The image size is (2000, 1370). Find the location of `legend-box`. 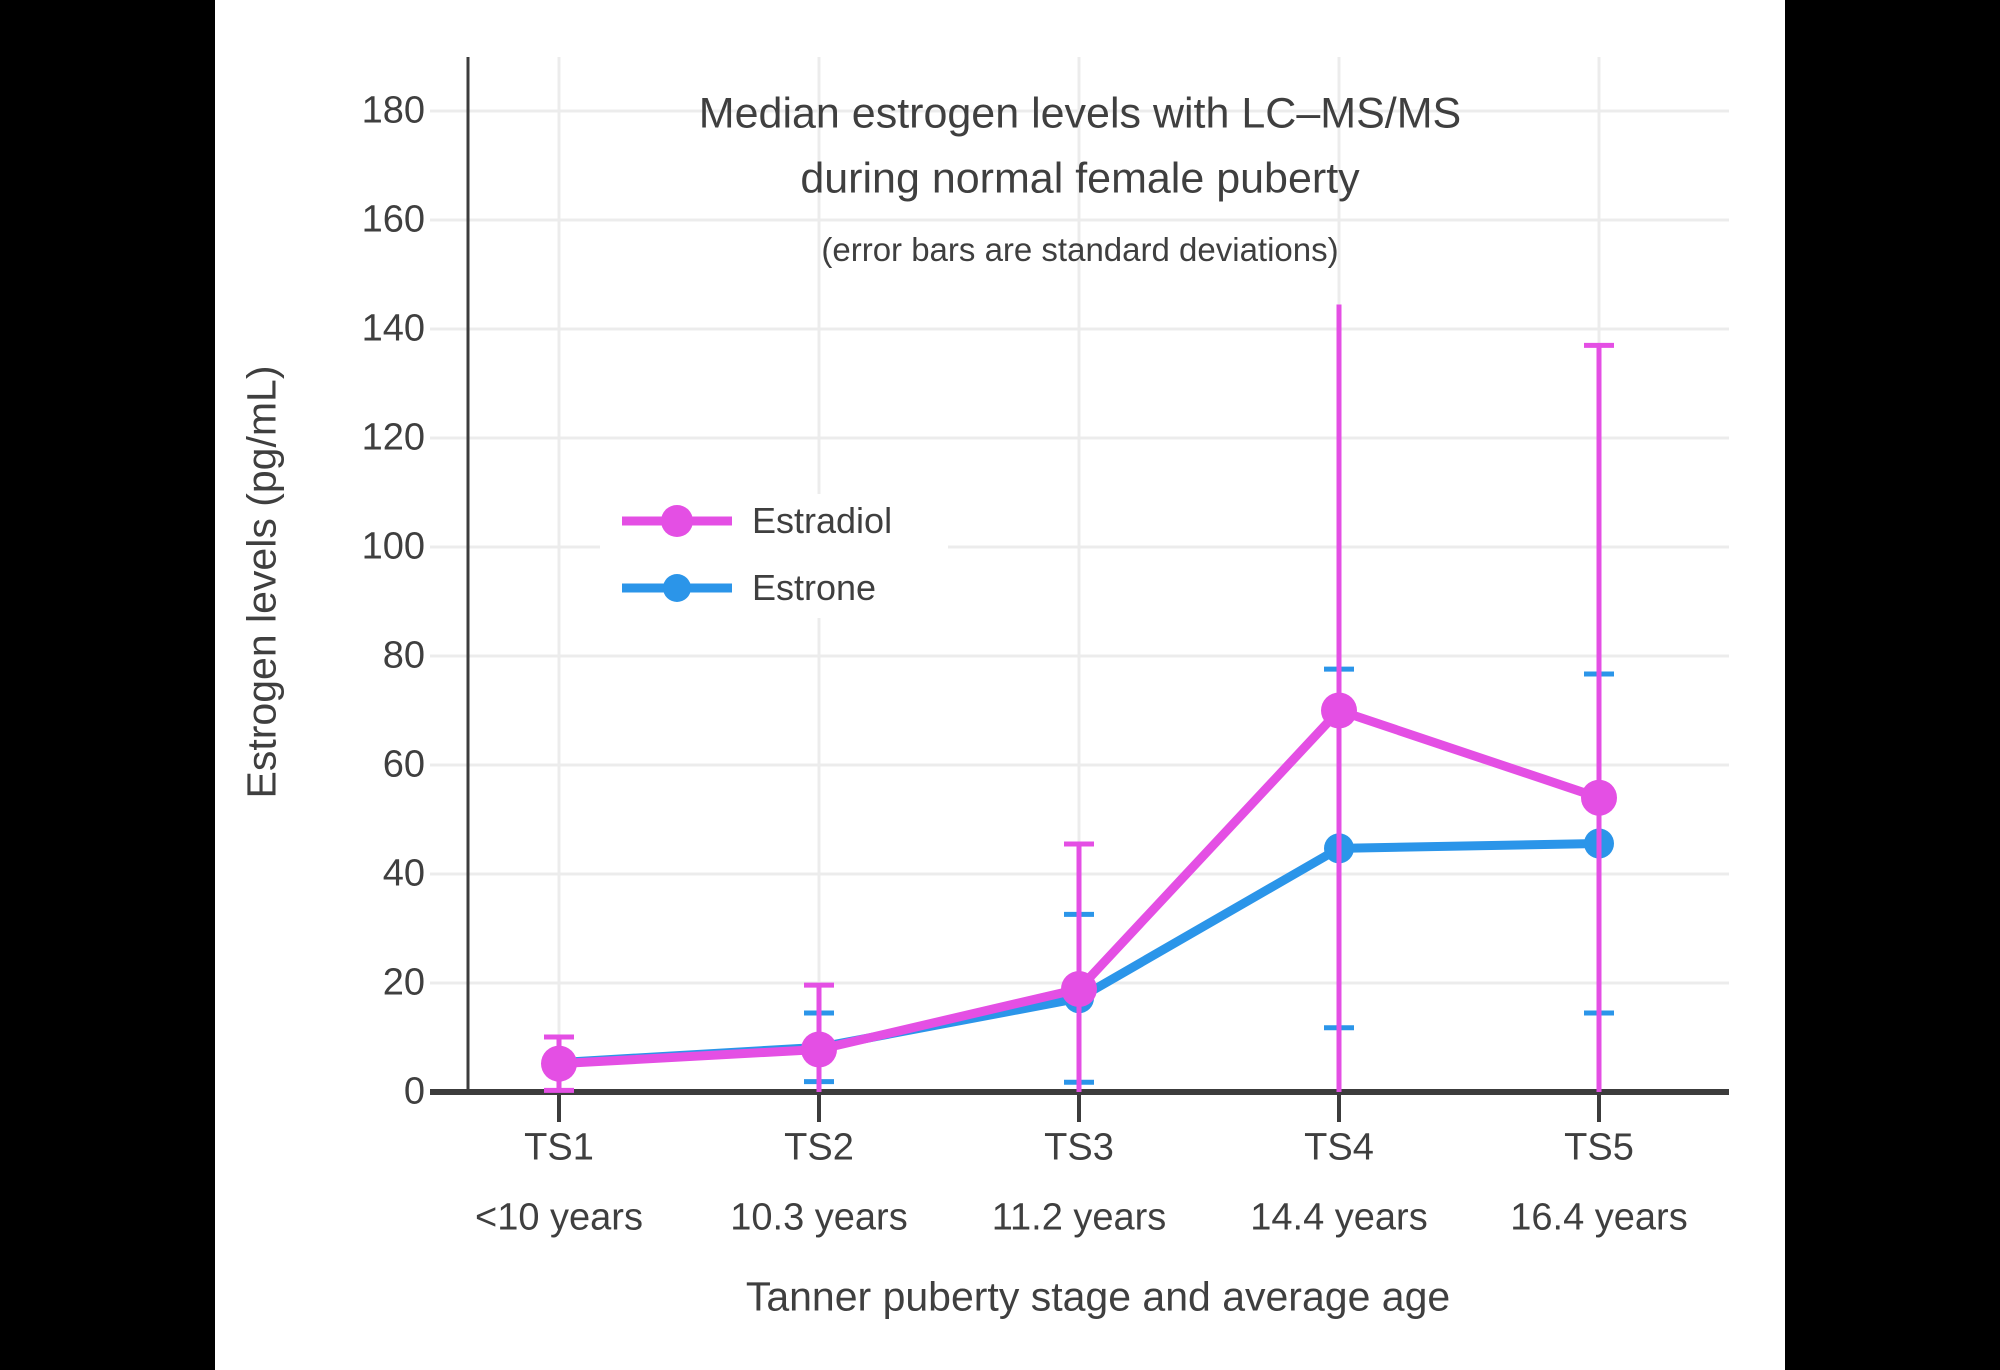

legend-box is located at coordinates (774, 556).